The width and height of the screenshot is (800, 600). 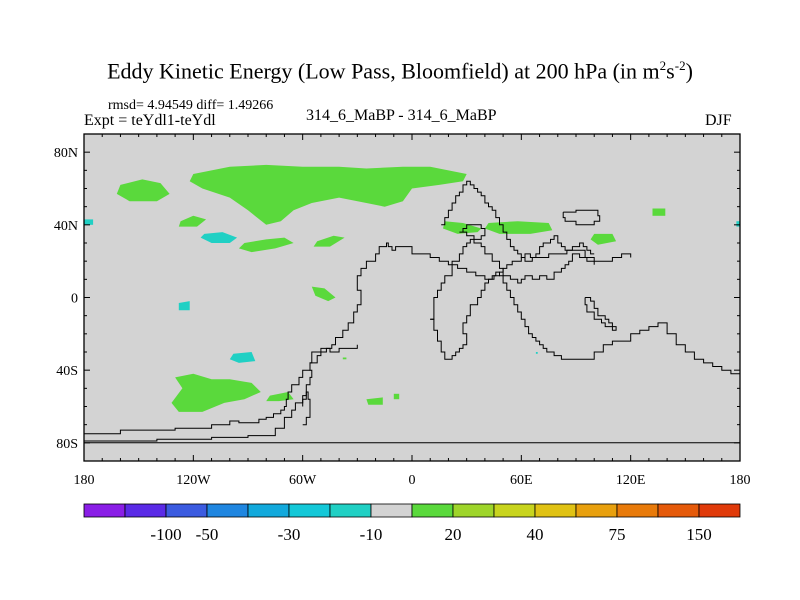 What do you see at coordinates (191, 105) in the screenshot?
I see `stats-label: rmsd= 4.94549 diff= 1.49266` at bounding box center [191, 105].